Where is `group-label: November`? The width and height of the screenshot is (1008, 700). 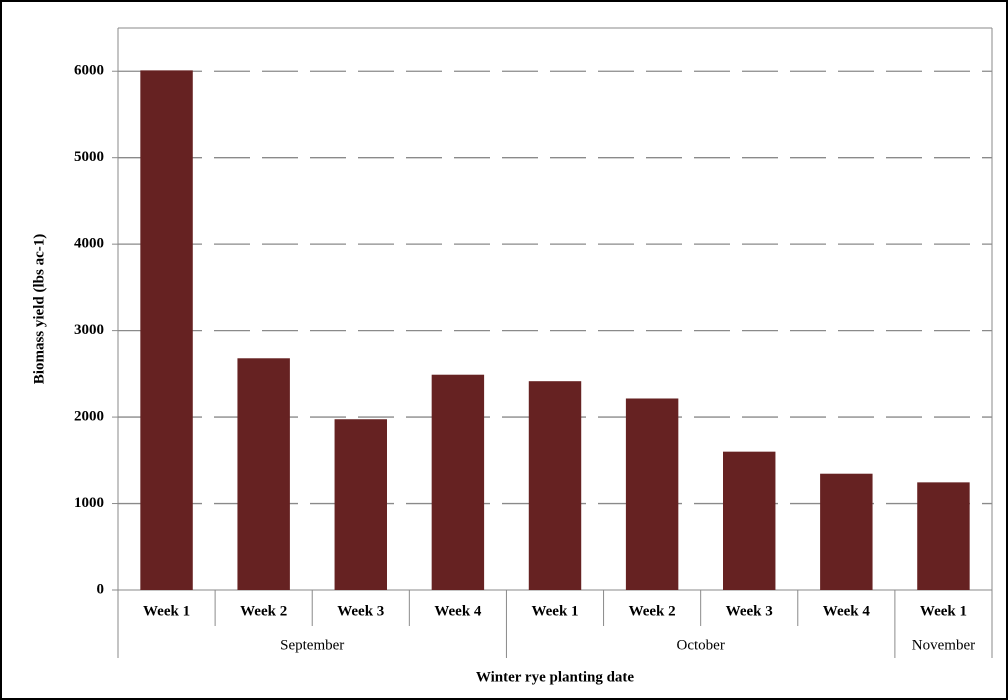 group-label: November is located at coordinates (943, 645).